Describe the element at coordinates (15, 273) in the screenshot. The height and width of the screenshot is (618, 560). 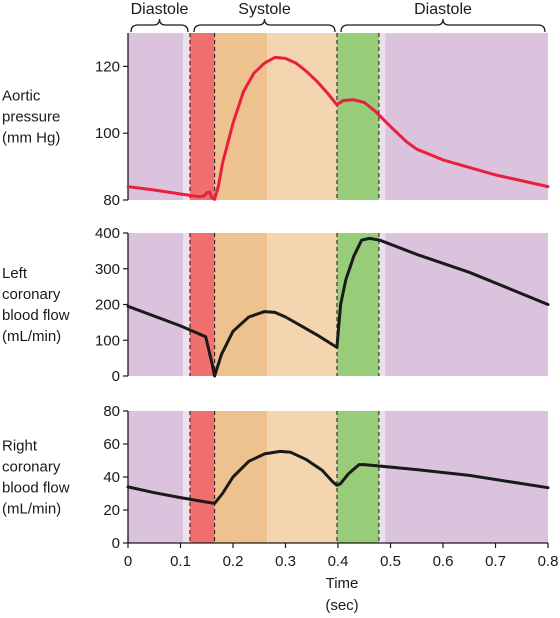
I see `panel-axis-label: Left` at that location.